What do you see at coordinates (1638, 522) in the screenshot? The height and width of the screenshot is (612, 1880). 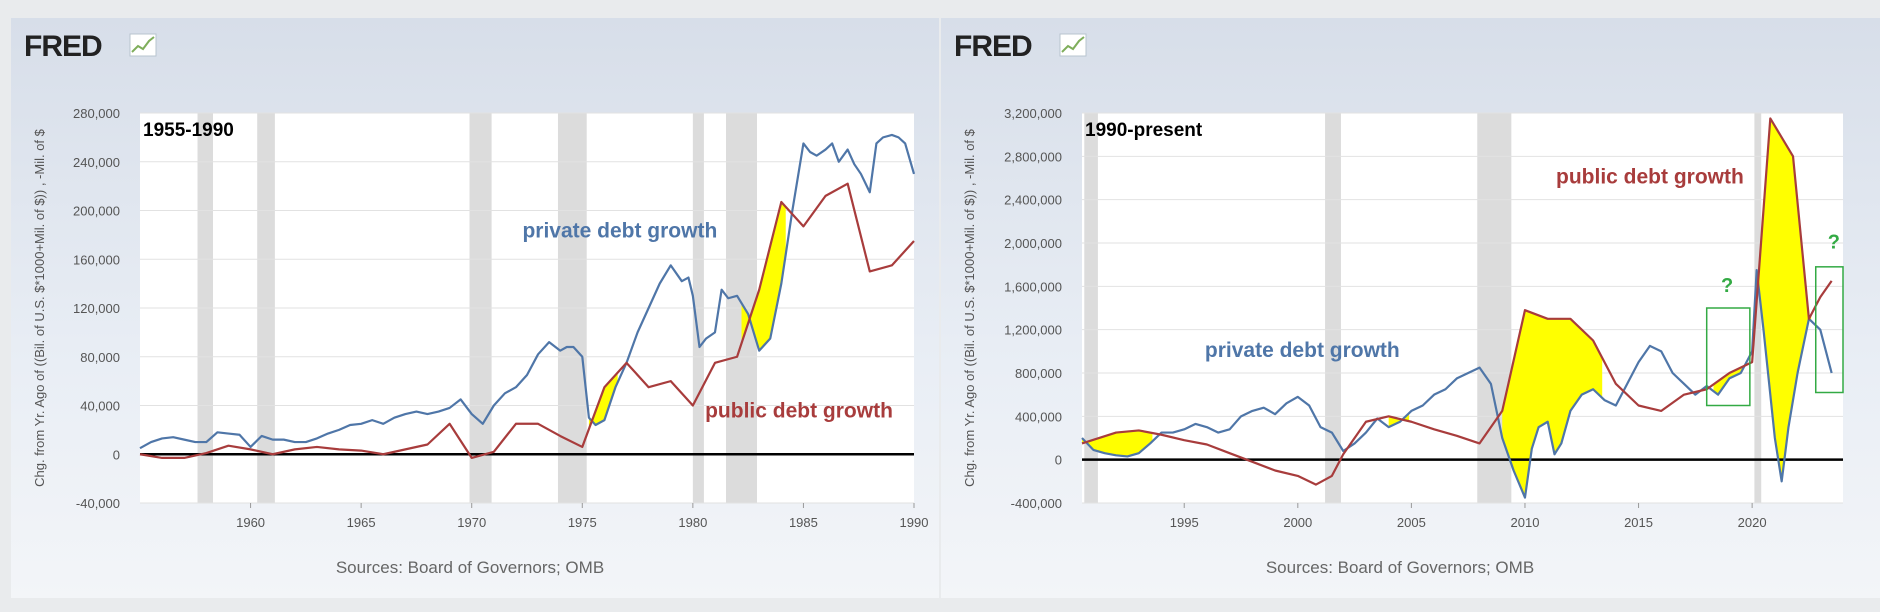 I see `x-tick-label: 2015` at bounding box center [1638, 522].